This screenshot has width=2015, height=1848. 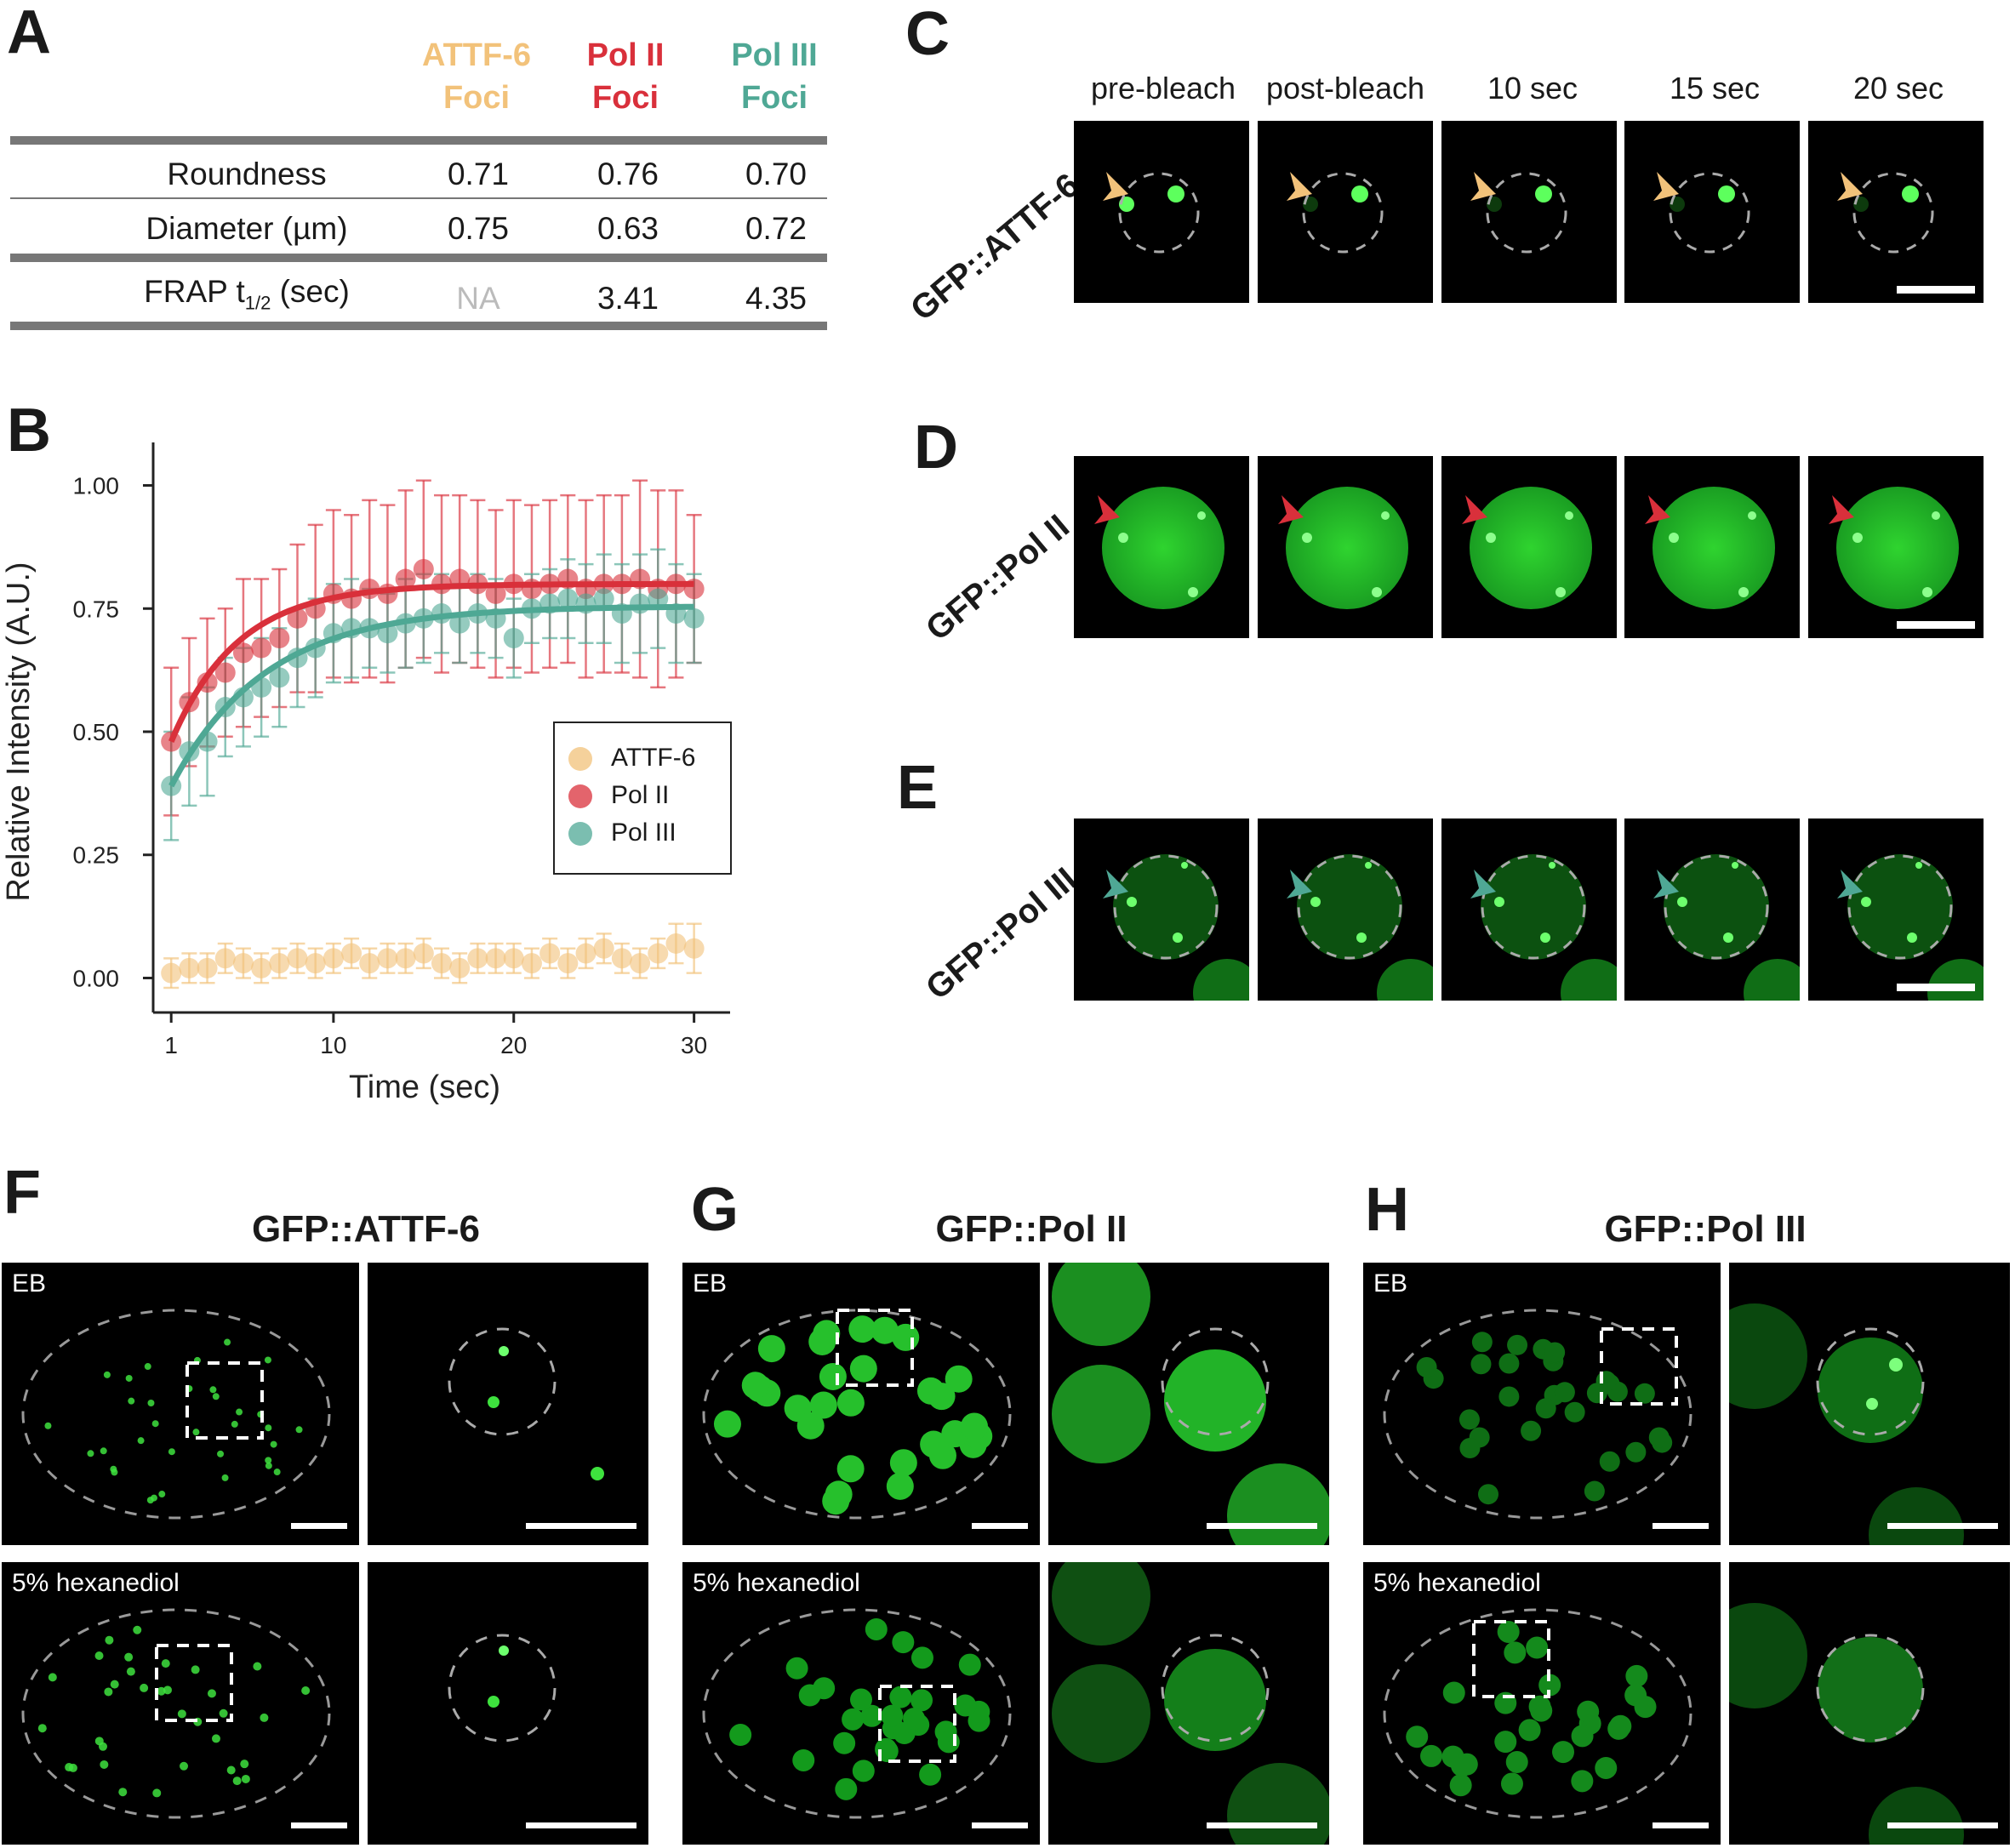 I want to click on zoom-region-box, so click(x=1511, y=1659).